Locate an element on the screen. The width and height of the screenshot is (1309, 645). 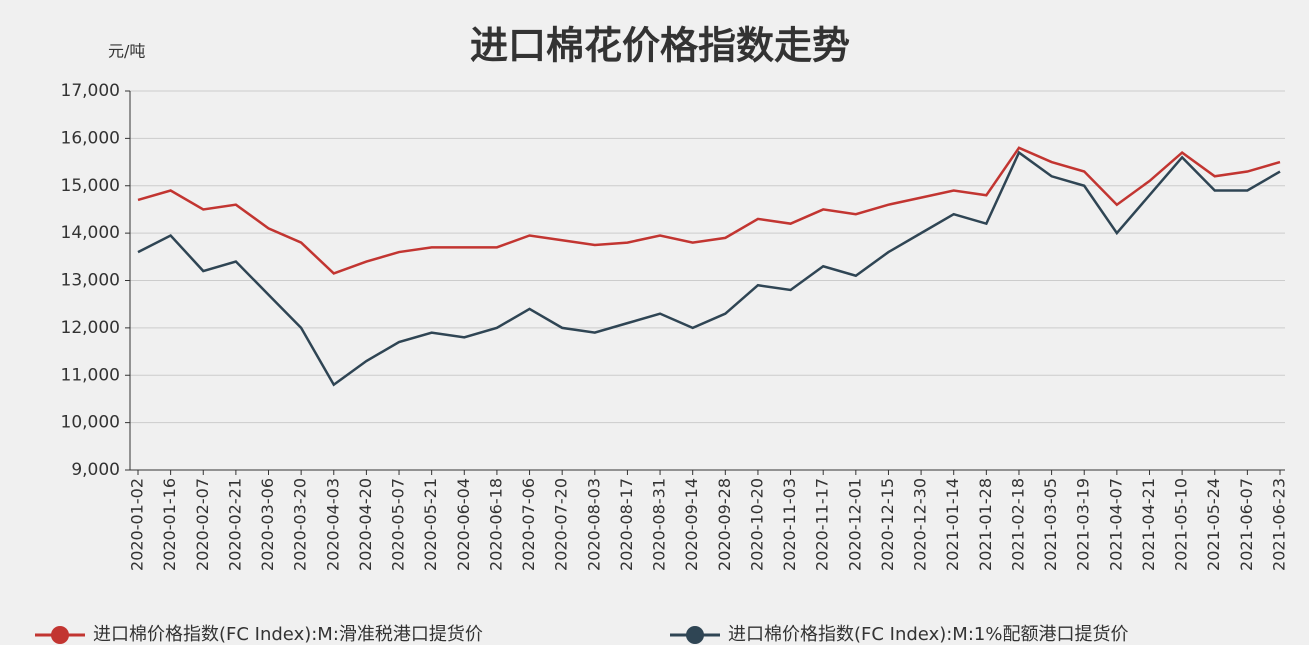
legend-label: 进口棉价格指数(FC Index):M:1%配额港口提货价 is located at coordinates (928, 634).